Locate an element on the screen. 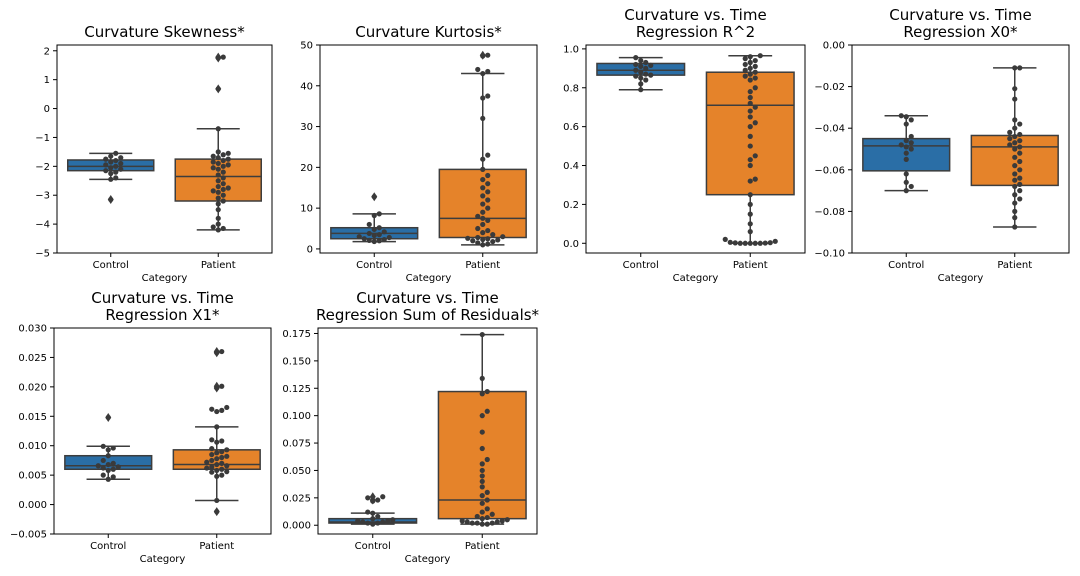 This screenshot has height=576, width=1080. y-tick-label: 20 is located at coordinates (306, 168).